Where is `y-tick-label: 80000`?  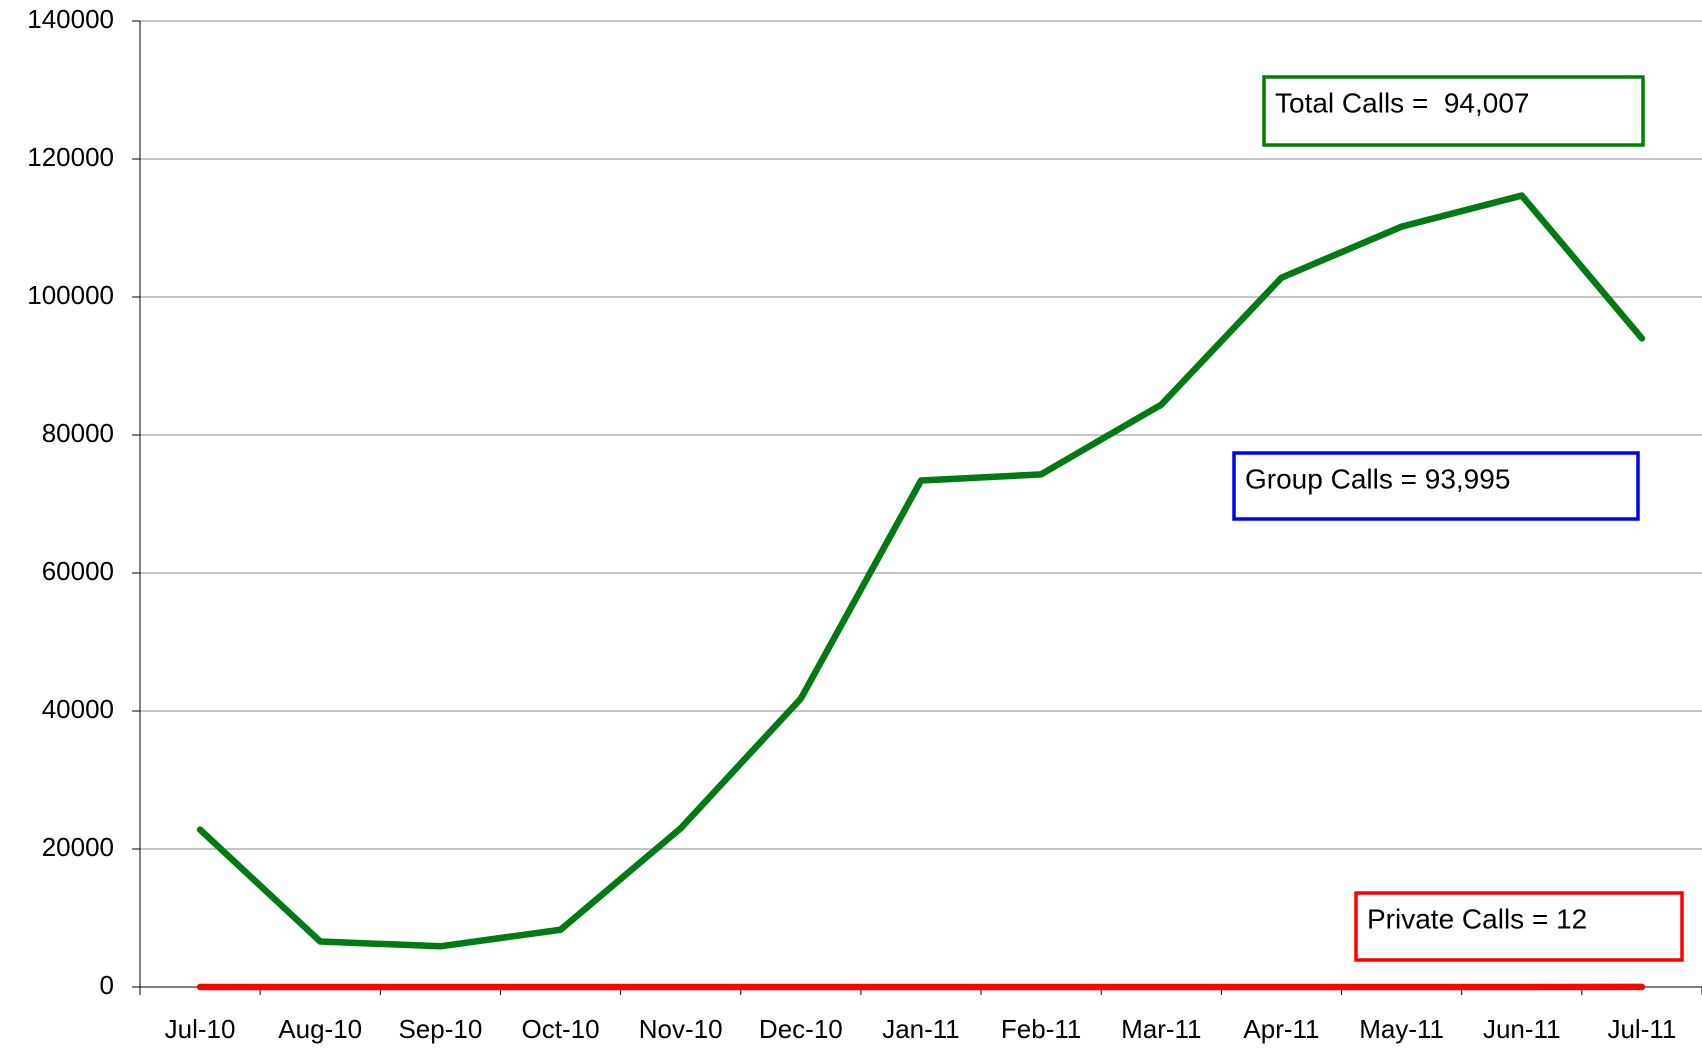
y-tick-label: 80000 is located at coordinates (78, 433).